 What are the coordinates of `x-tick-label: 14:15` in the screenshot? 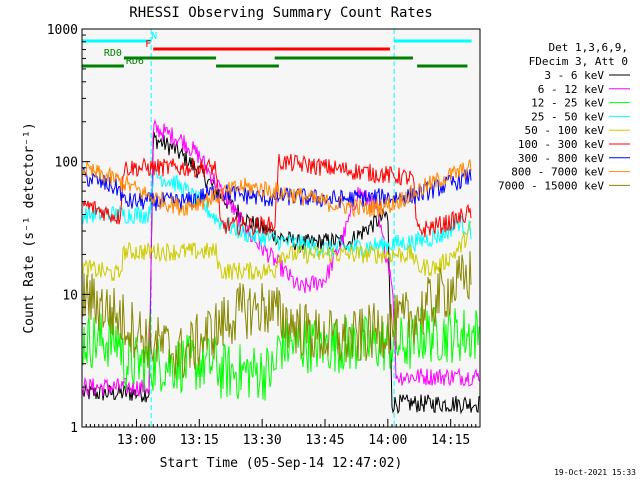 It's located at (450, 440).